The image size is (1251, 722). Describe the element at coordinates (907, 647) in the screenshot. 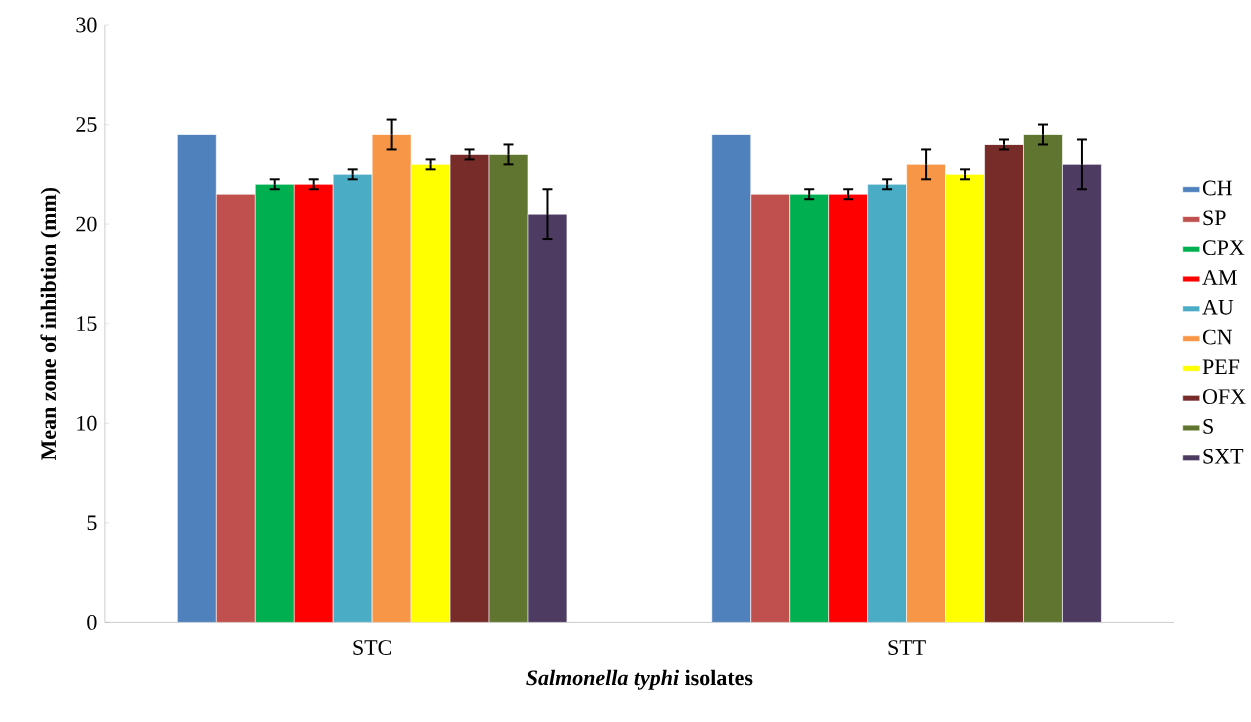

I see `x-tick-label: STT` at that location.